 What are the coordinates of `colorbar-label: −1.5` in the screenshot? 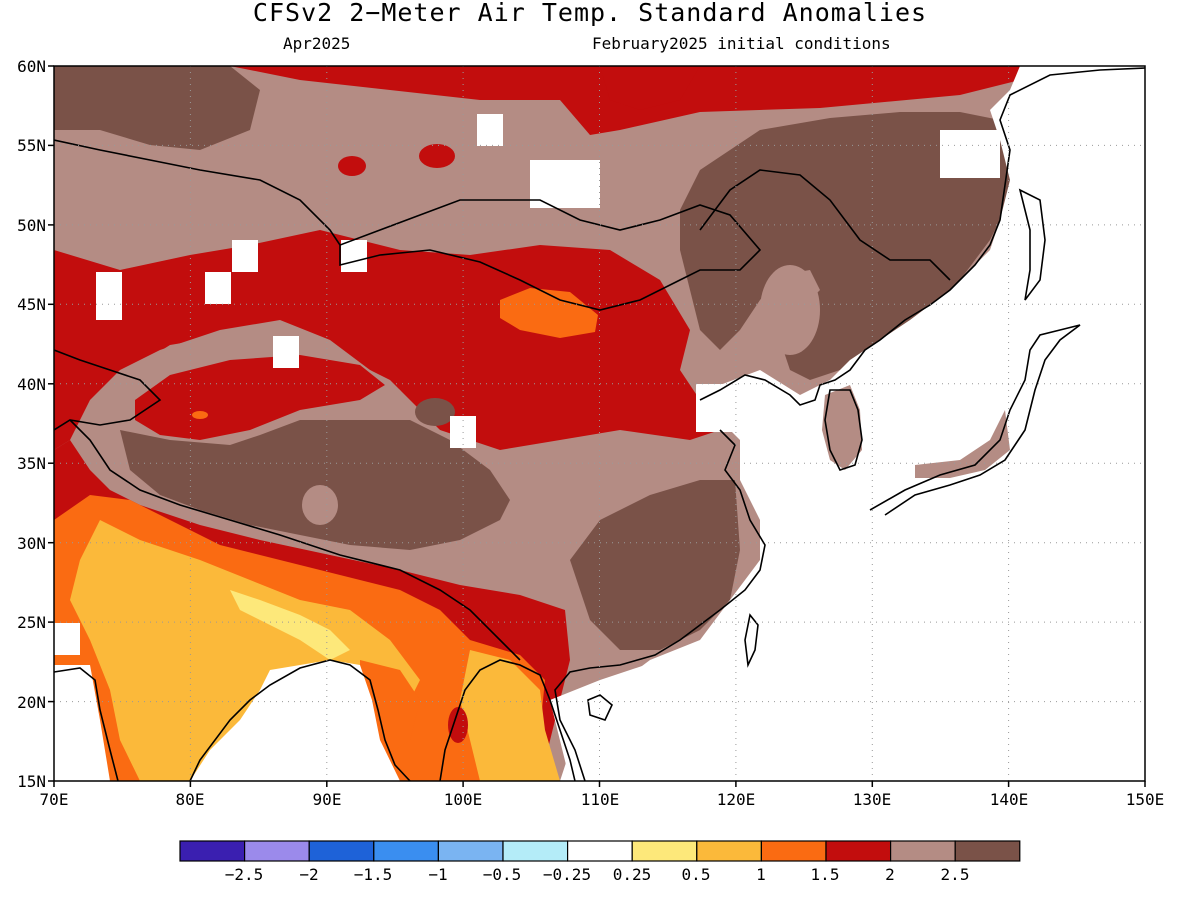 It's located at (373, 874).